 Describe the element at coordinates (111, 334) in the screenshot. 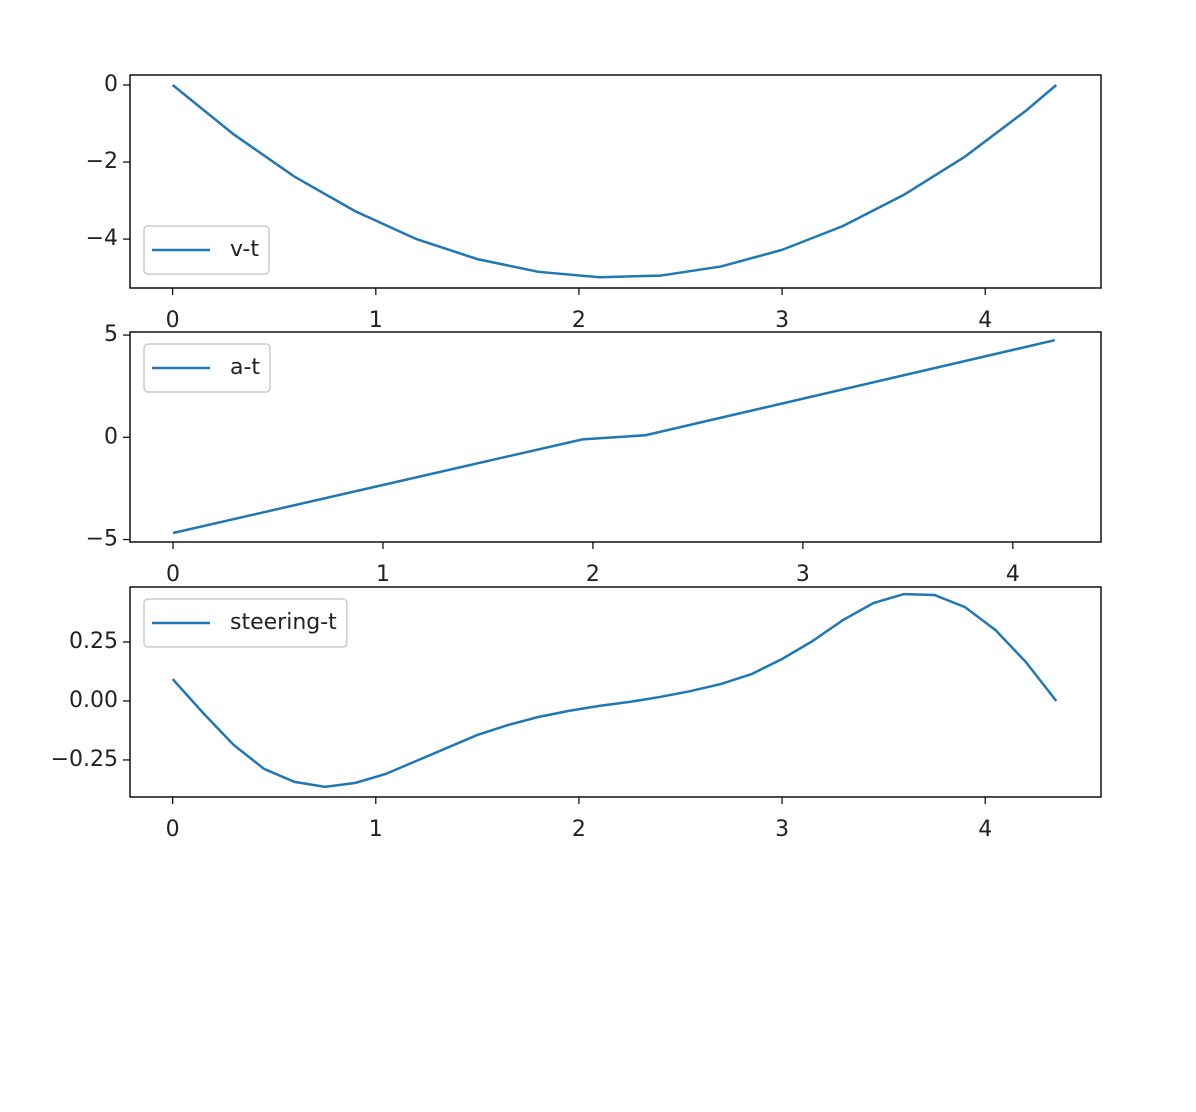

I see `y-tick-label: 5` at that location.